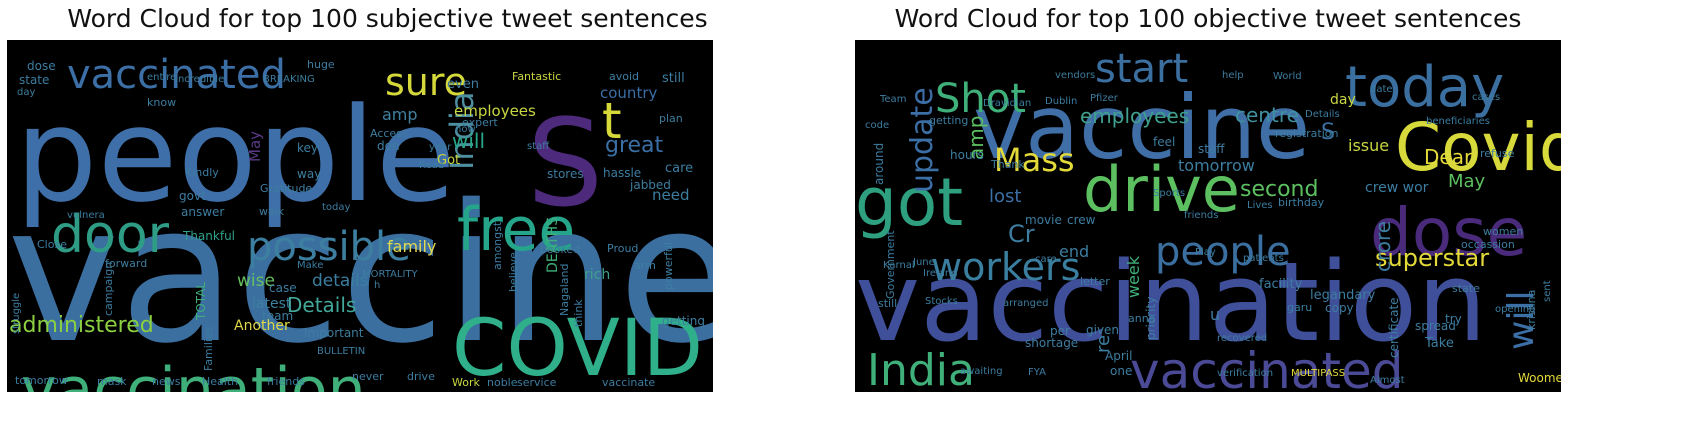 Image resolution: width=1688 pixels, height=428 pixels. I want to click on cloud-word: drive, so click(421, 376).